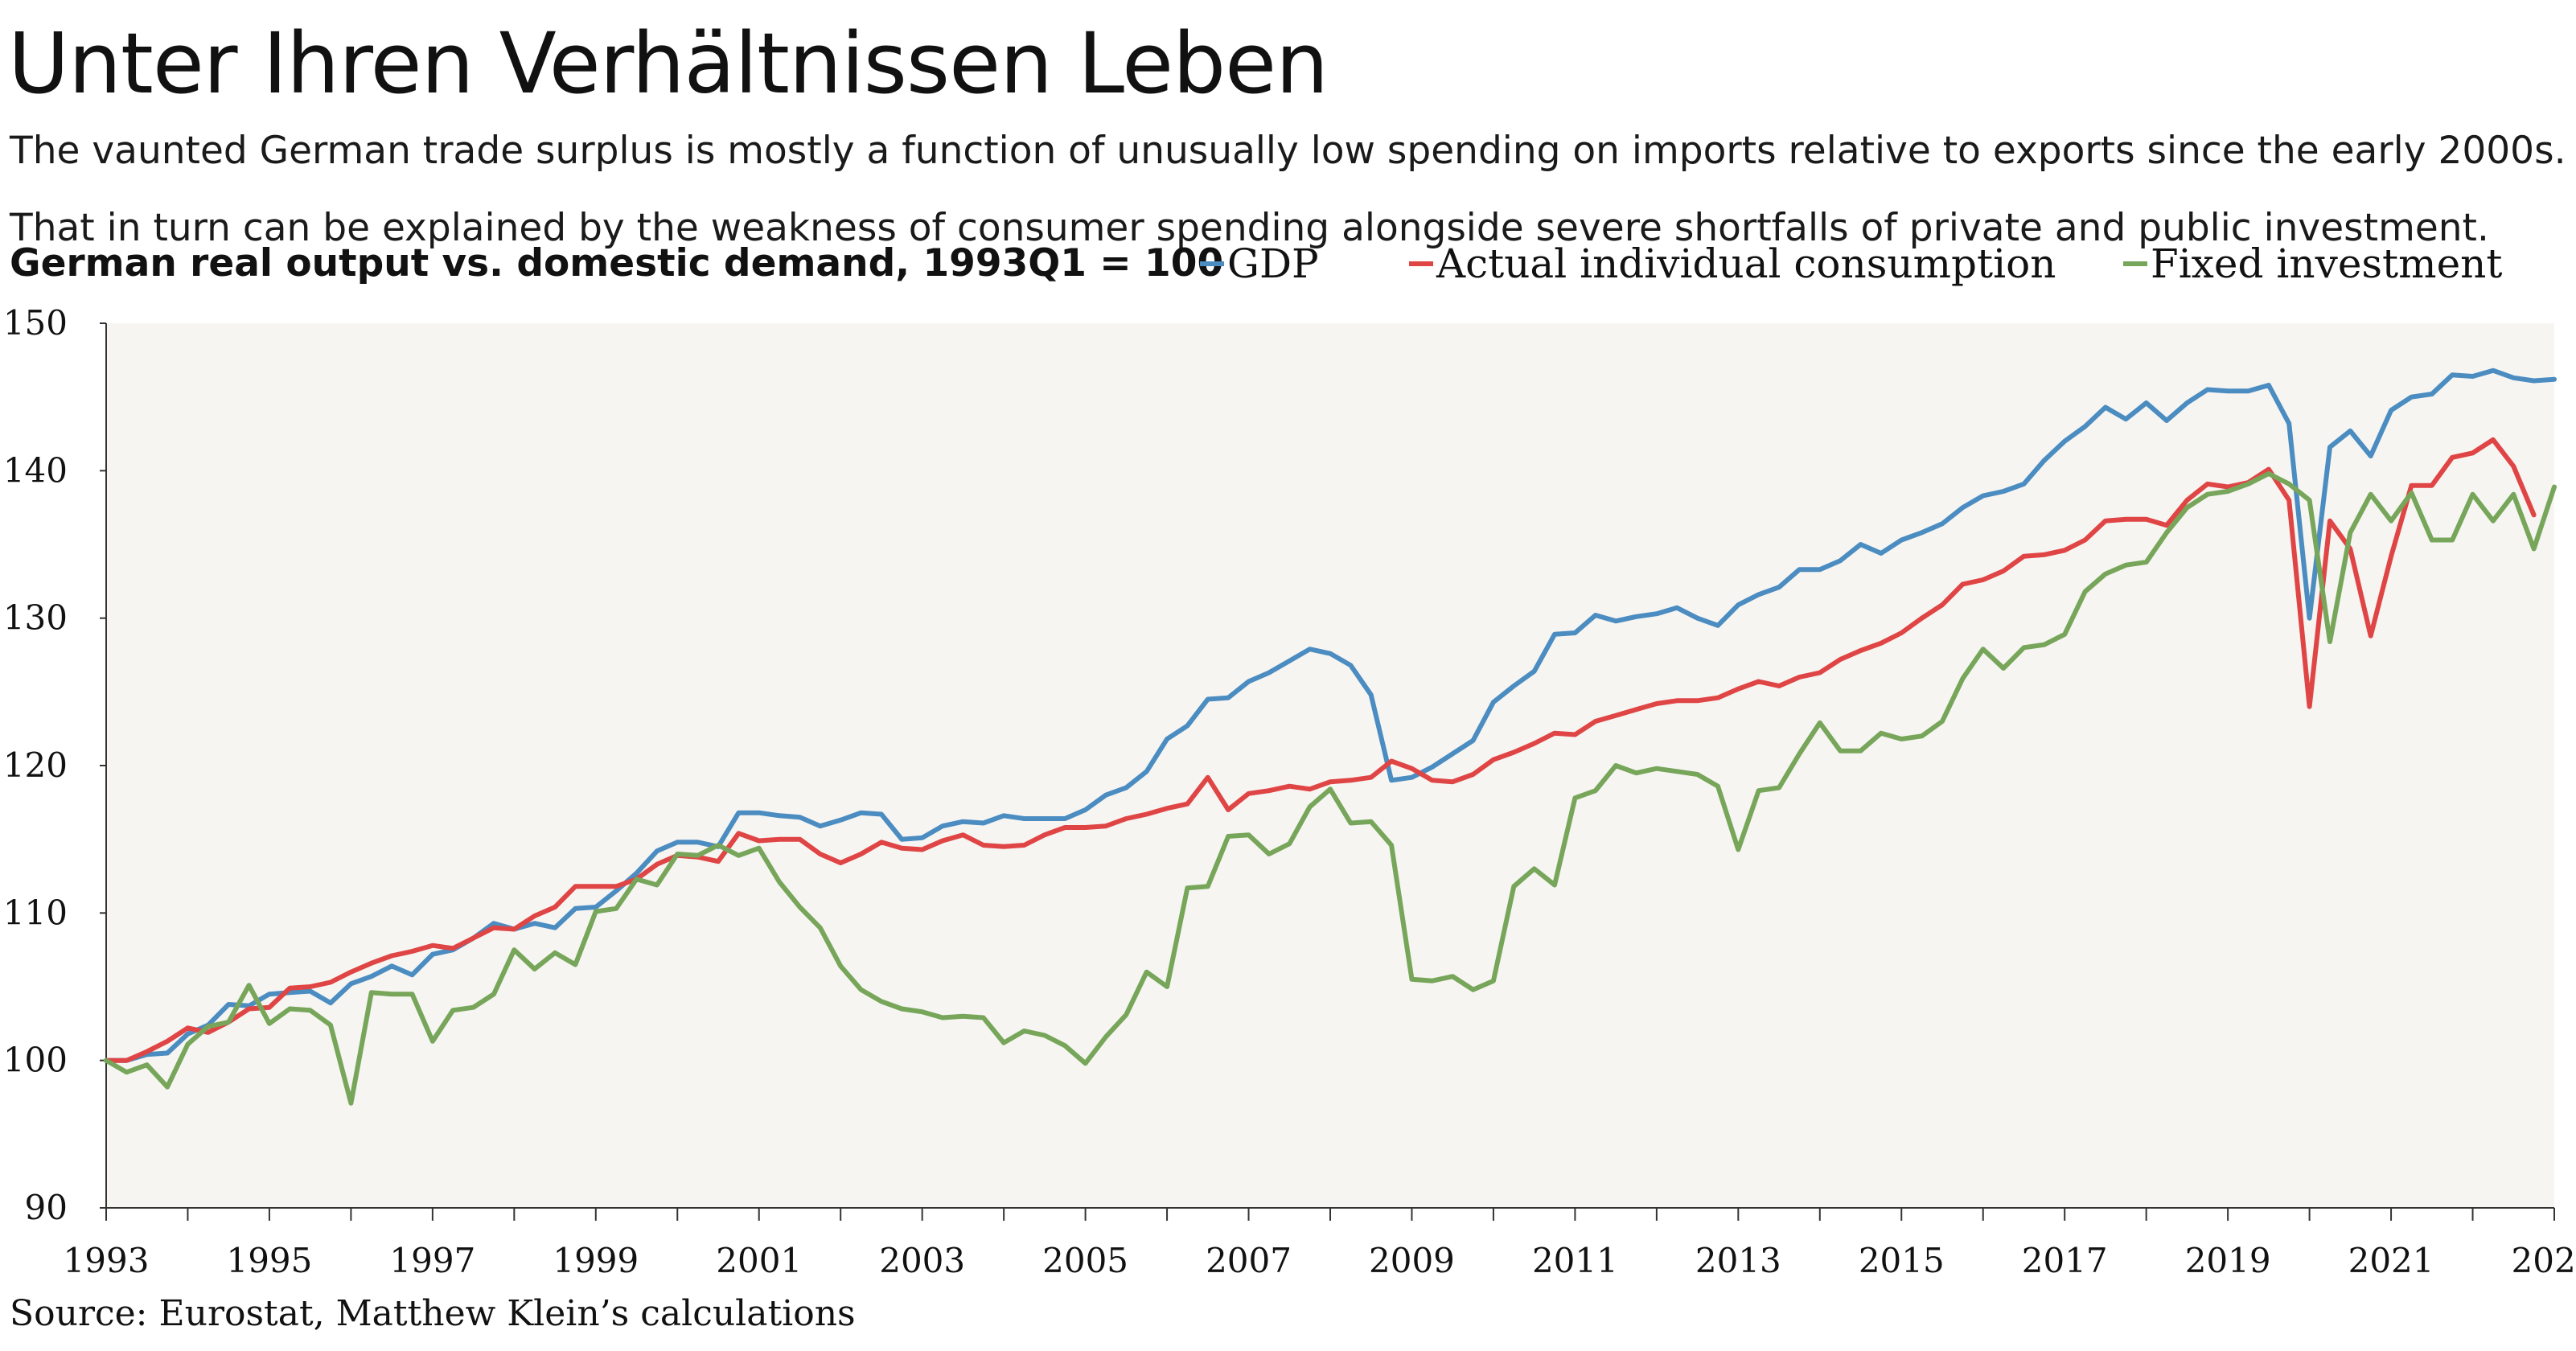 This screenshot has width=2576, height=1351. Describe the element at coordinates (1412, 1260) in the screenshot. I see `x-tick-label-2009: 2009` at that location.